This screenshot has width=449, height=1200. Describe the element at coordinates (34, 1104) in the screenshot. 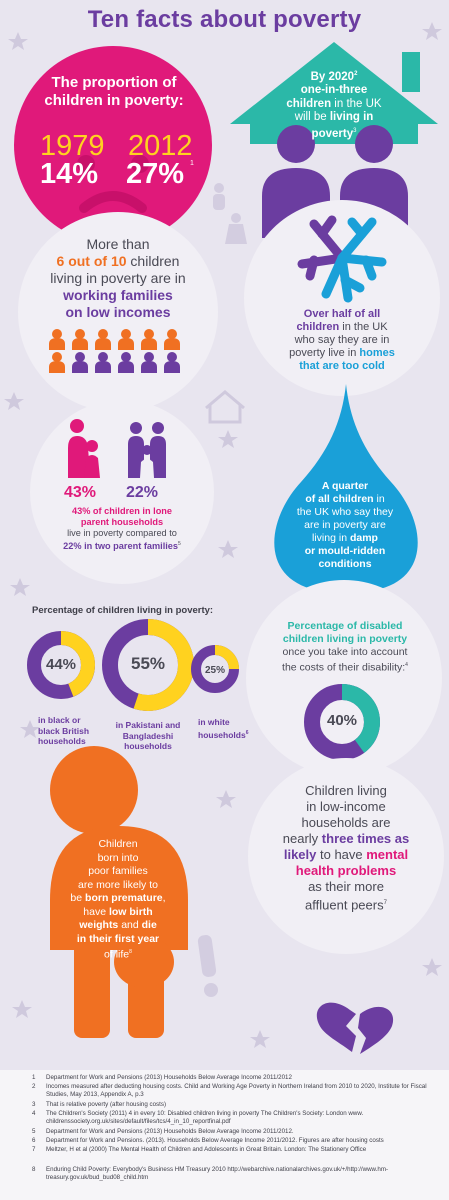

I see `footnote-3-num: 3` at that location.